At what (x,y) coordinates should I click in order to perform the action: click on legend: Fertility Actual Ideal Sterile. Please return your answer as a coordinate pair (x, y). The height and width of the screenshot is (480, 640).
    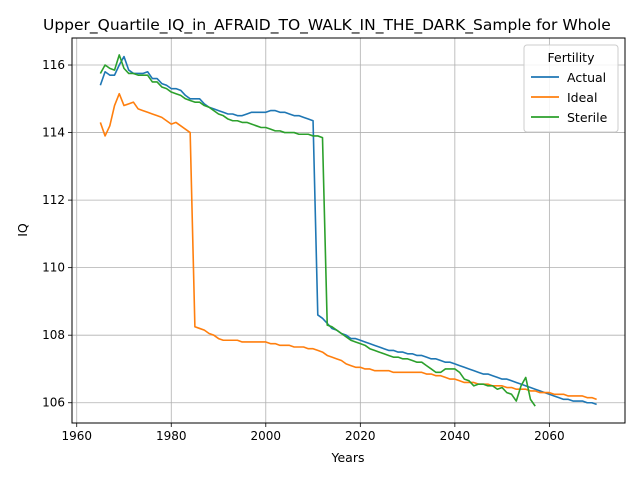
    Looking at the image, I should click on (571, 88).